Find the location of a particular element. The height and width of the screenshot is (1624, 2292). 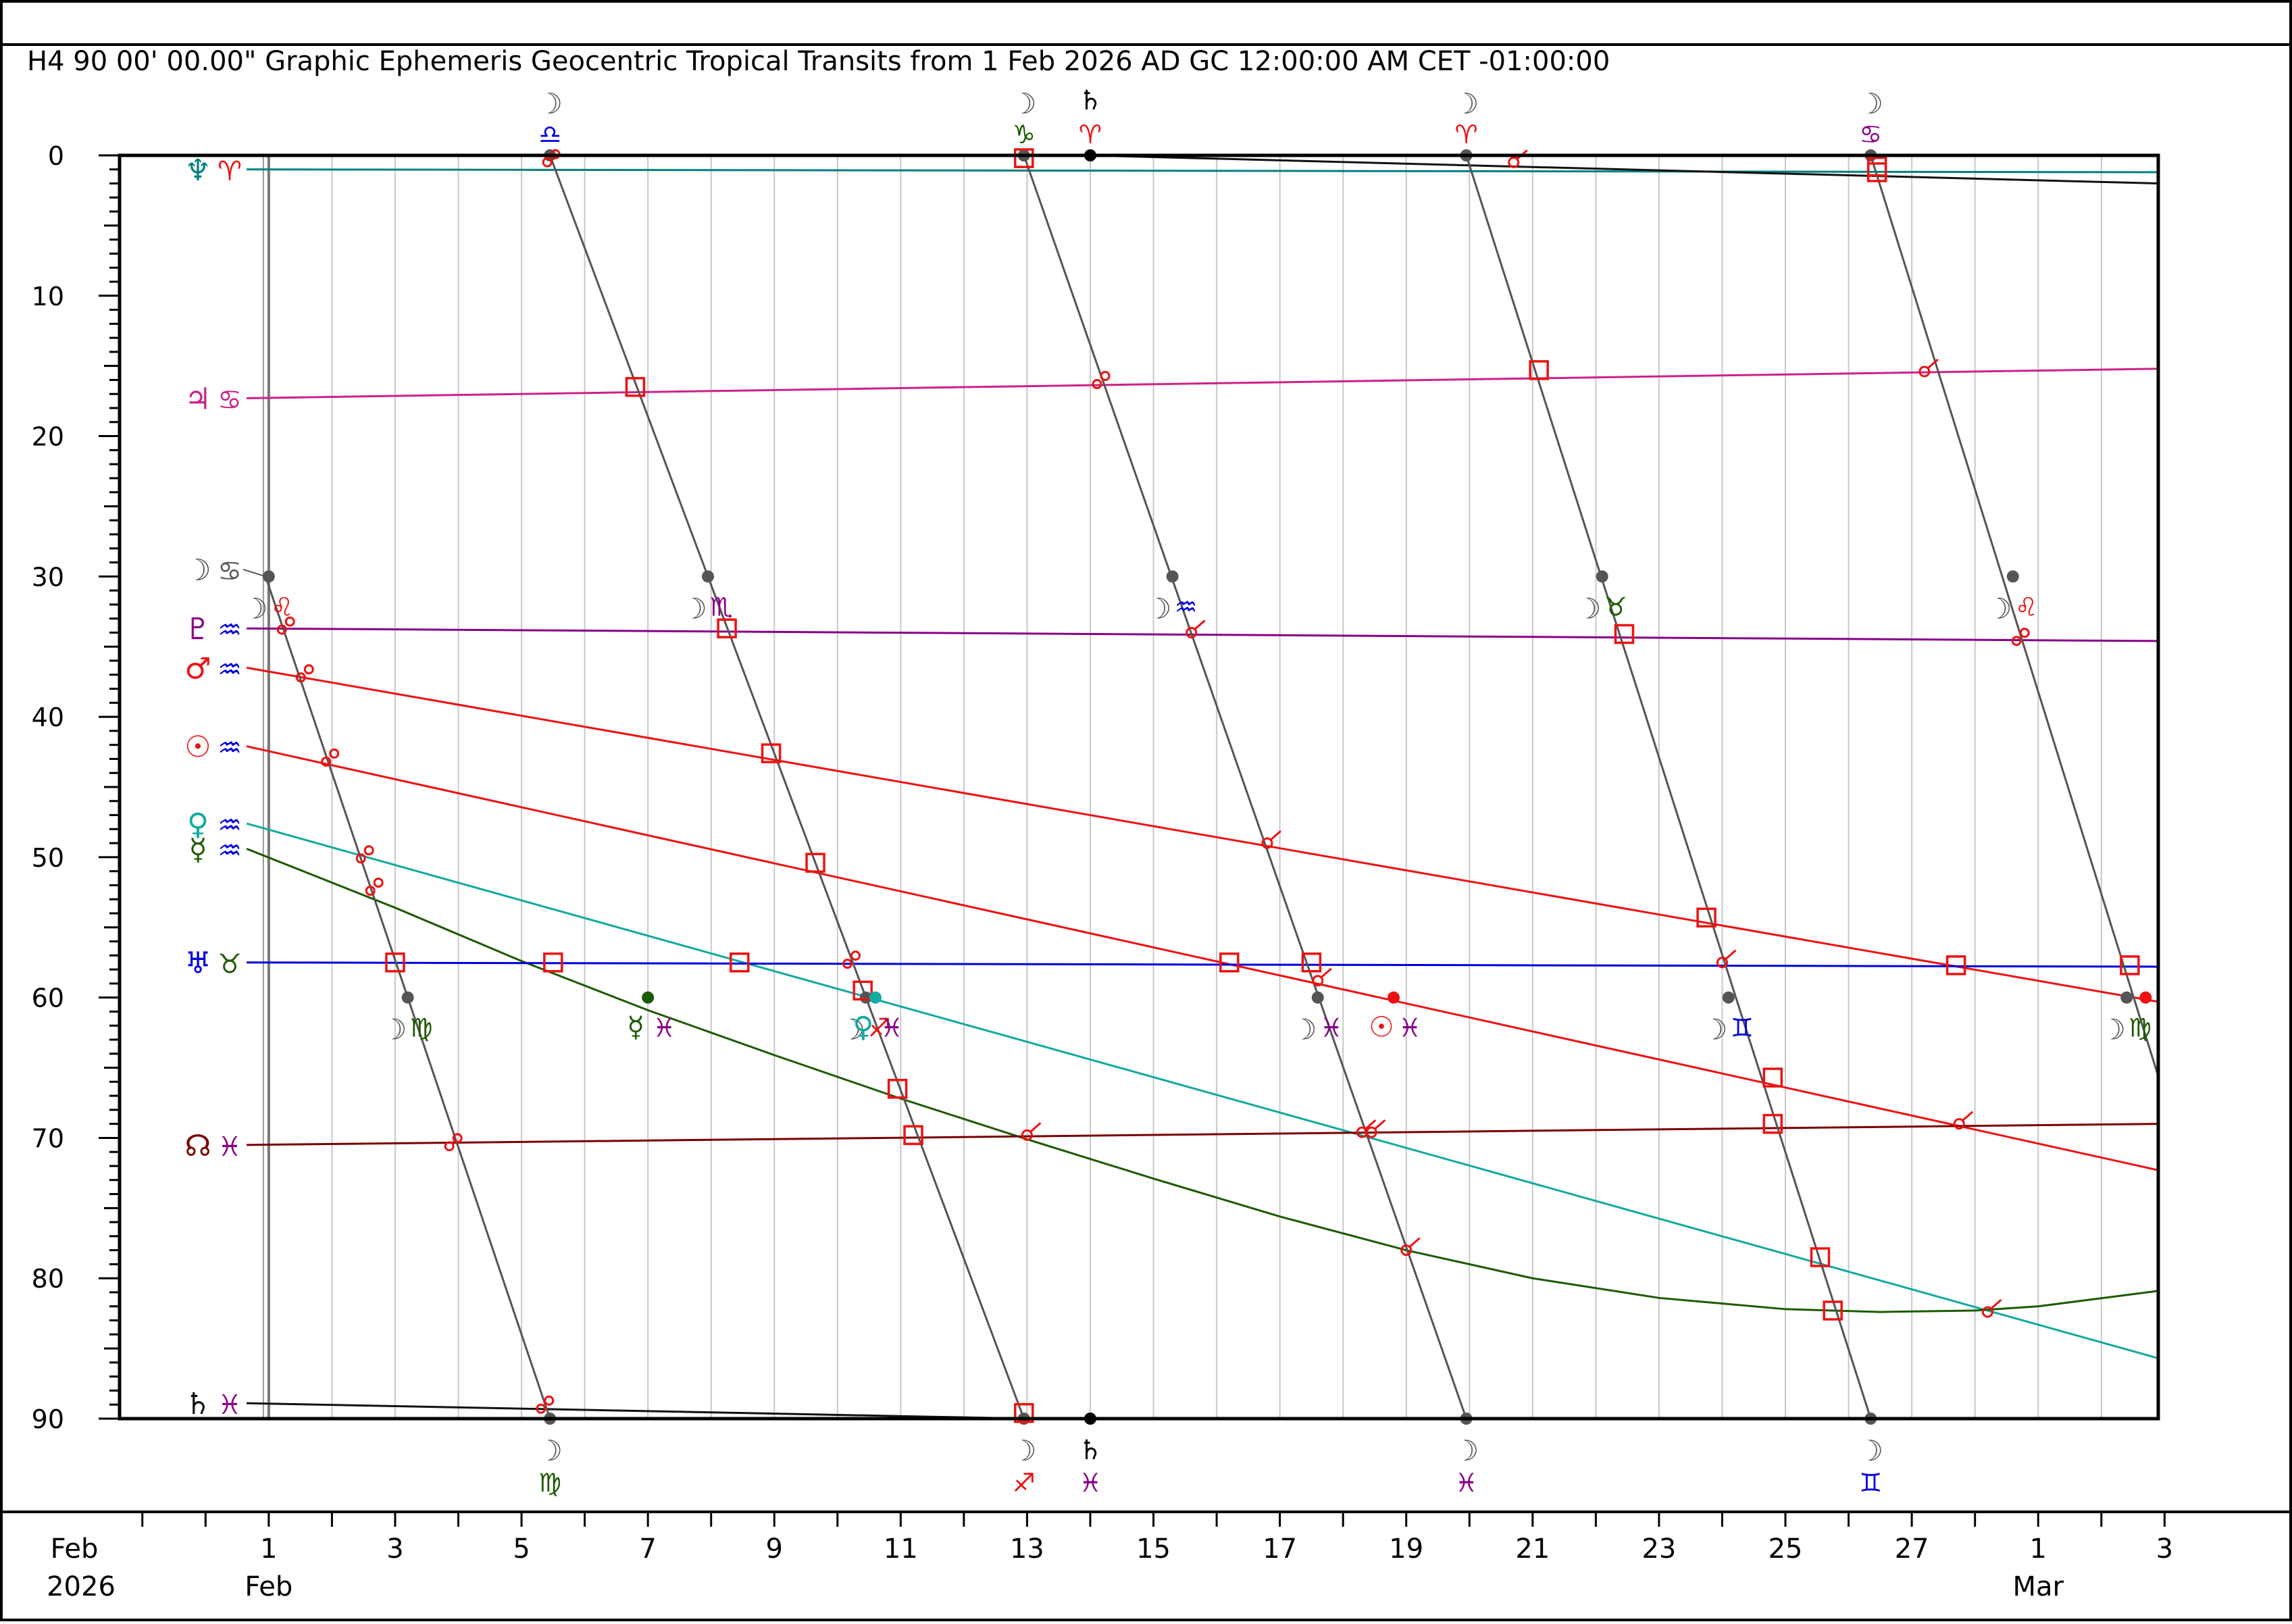

planet-glyph-venus: ♀ is located at coordinates (198, 824).